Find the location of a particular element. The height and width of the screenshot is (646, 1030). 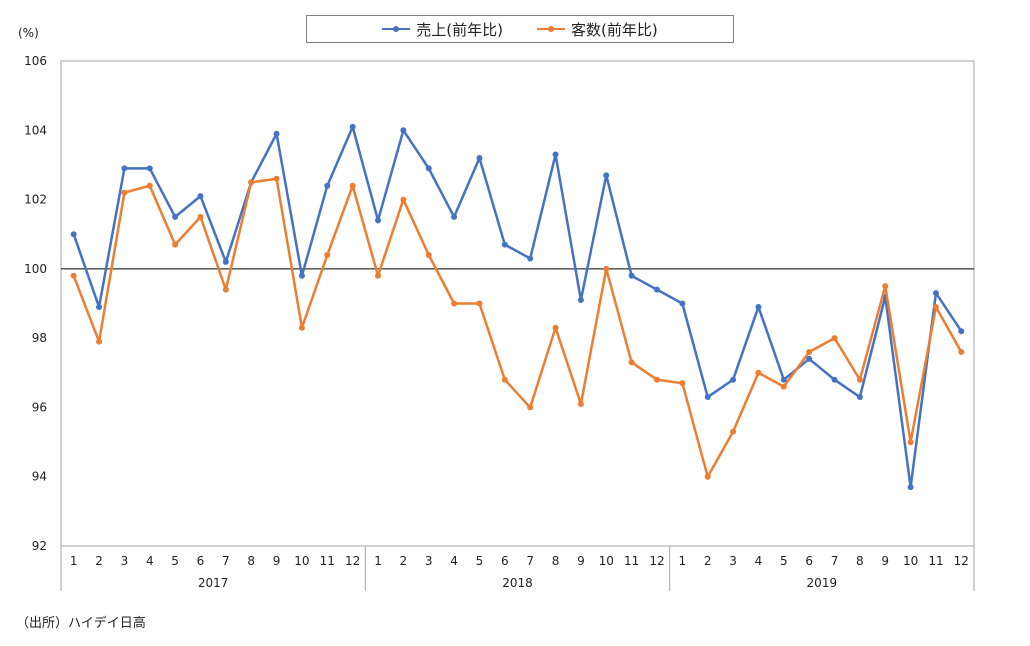

legend-label-sales: 売上(前年比) is located at coordinates (459, 29).